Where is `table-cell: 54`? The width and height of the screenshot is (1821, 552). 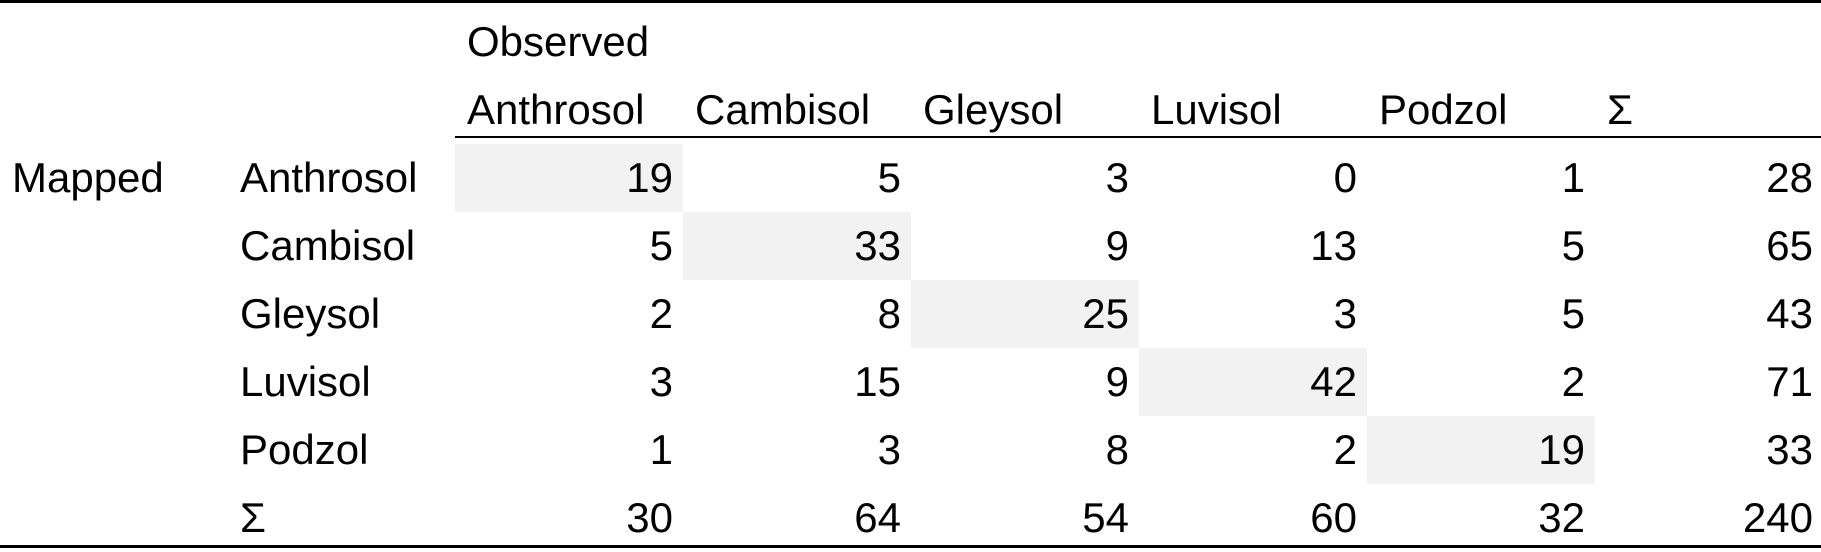 table-cell: 54 is located at coordinates (1105, 517).